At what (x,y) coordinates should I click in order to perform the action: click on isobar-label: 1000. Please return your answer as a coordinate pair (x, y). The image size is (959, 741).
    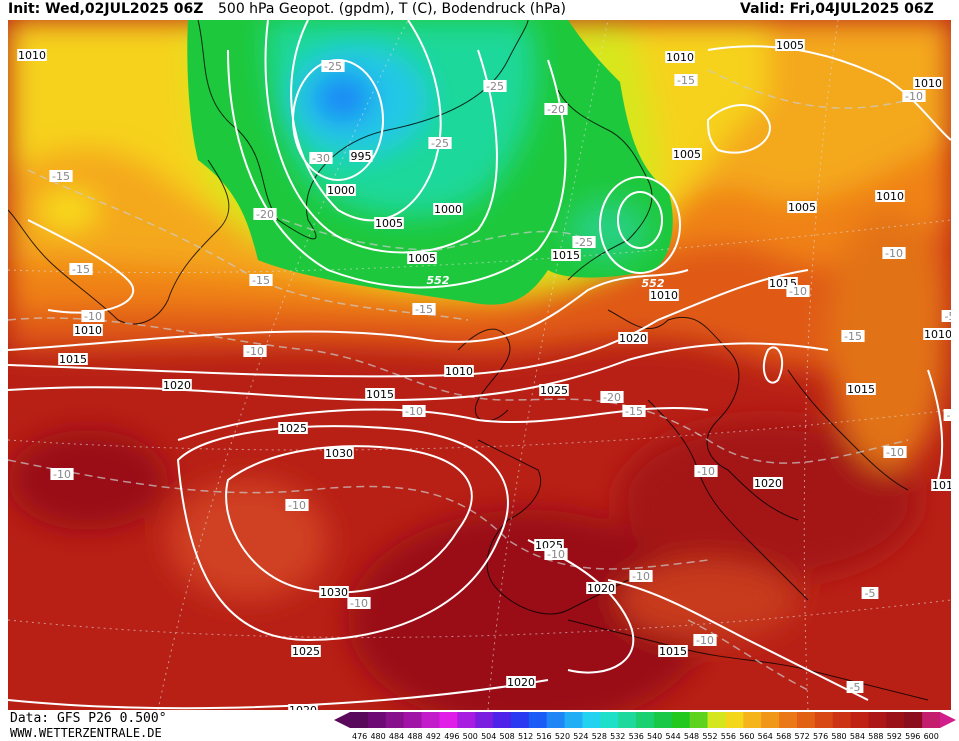
    Looking at the image, I should click on (341, 190).